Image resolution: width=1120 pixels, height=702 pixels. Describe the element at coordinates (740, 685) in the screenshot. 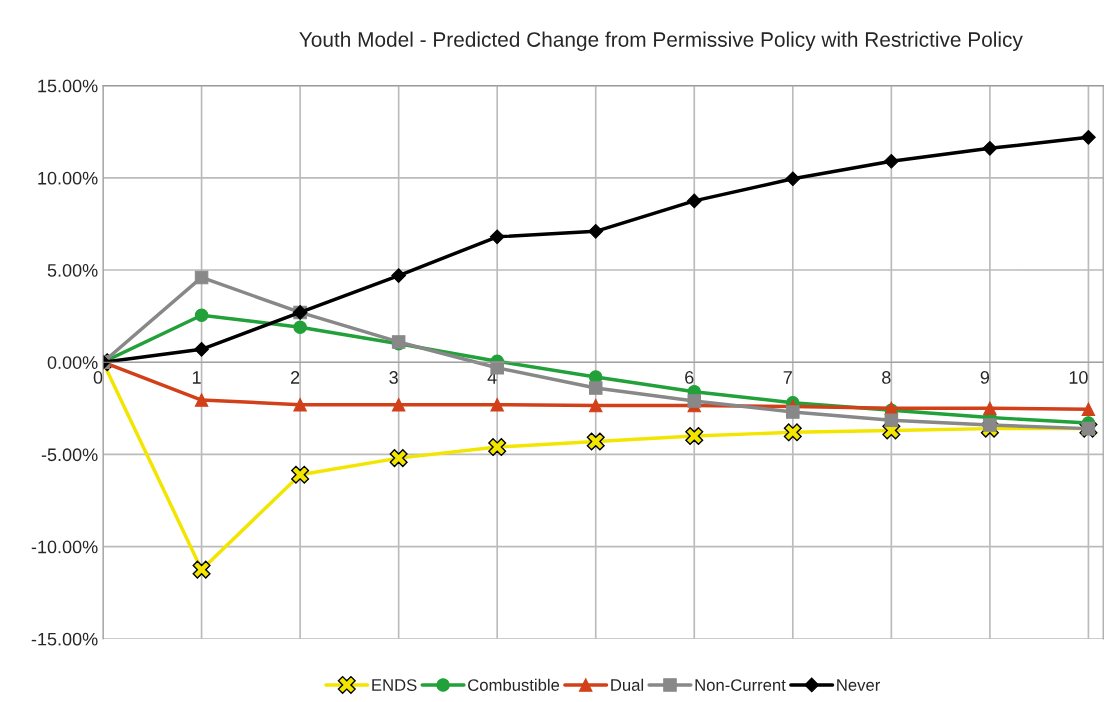

I see `legend-label: Non-Current` at that location.